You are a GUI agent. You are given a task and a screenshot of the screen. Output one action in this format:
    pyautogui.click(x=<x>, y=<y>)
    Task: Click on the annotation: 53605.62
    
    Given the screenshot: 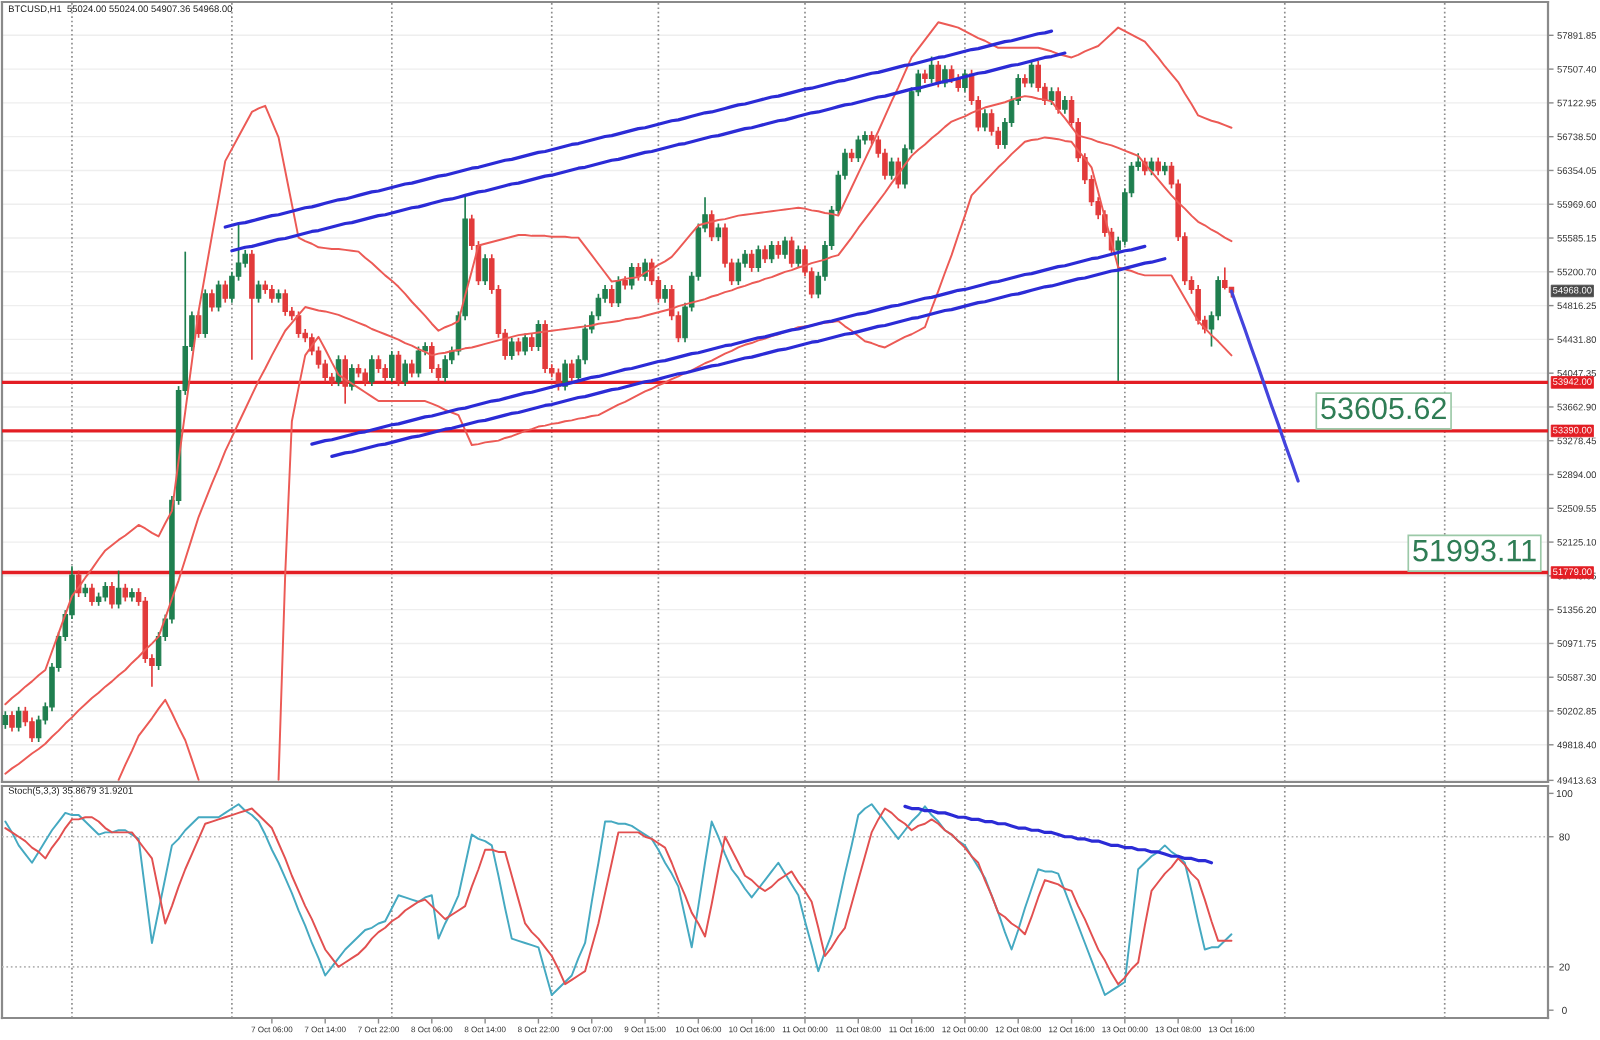 What is the action you would take?
    pyautogui.click(x=1383, y=408)
    